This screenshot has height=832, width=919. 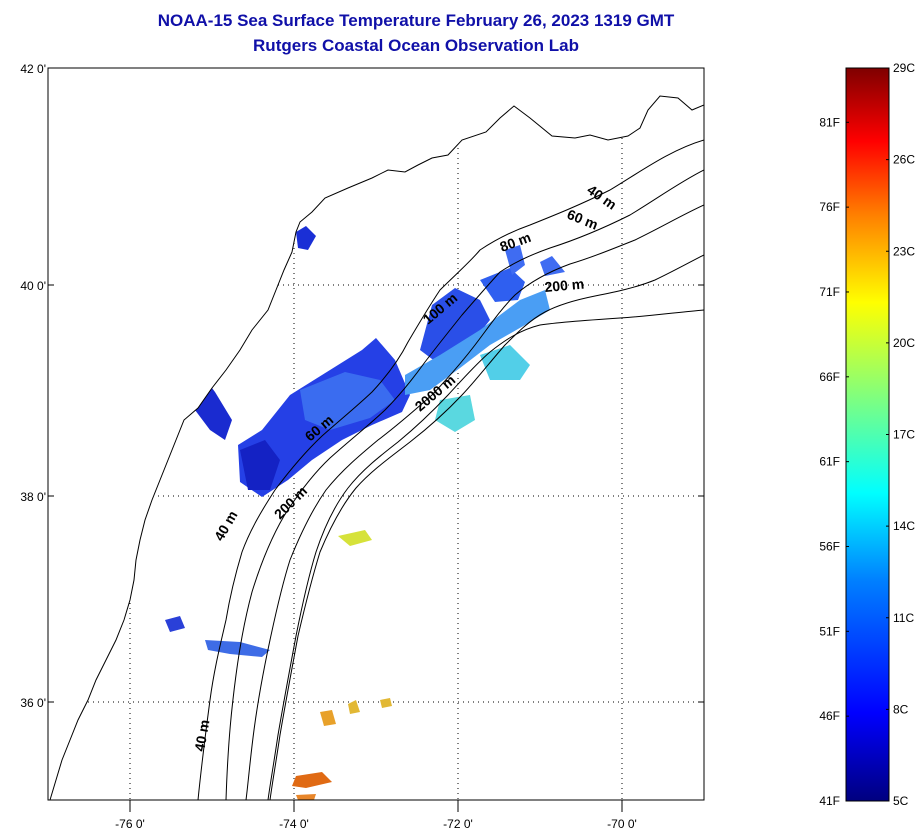 What do you see at coordinates (535, 260) in the screenshot?
I see `sst-patch-east` at bounding box center [535, 260].